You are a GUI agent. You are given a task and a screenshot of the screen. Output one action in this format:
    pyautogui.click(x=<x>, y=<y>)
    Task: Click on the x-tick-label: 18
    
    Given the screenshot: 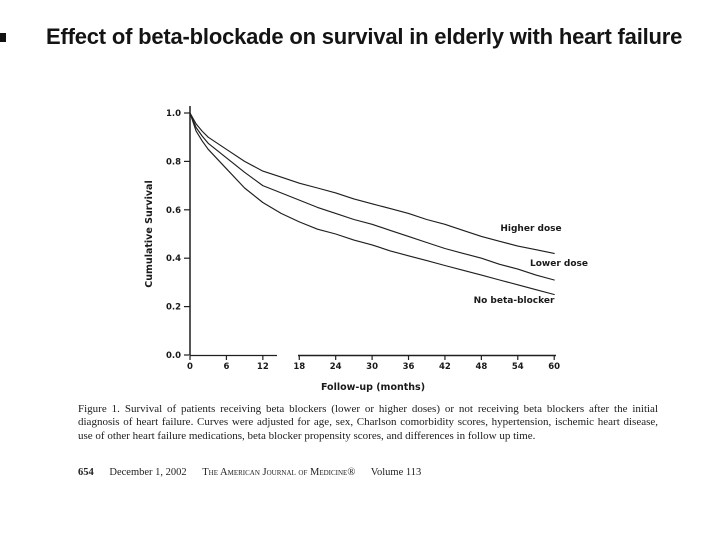 What is the action you would take?
    pyautogui.click(x=299, y=367)
    